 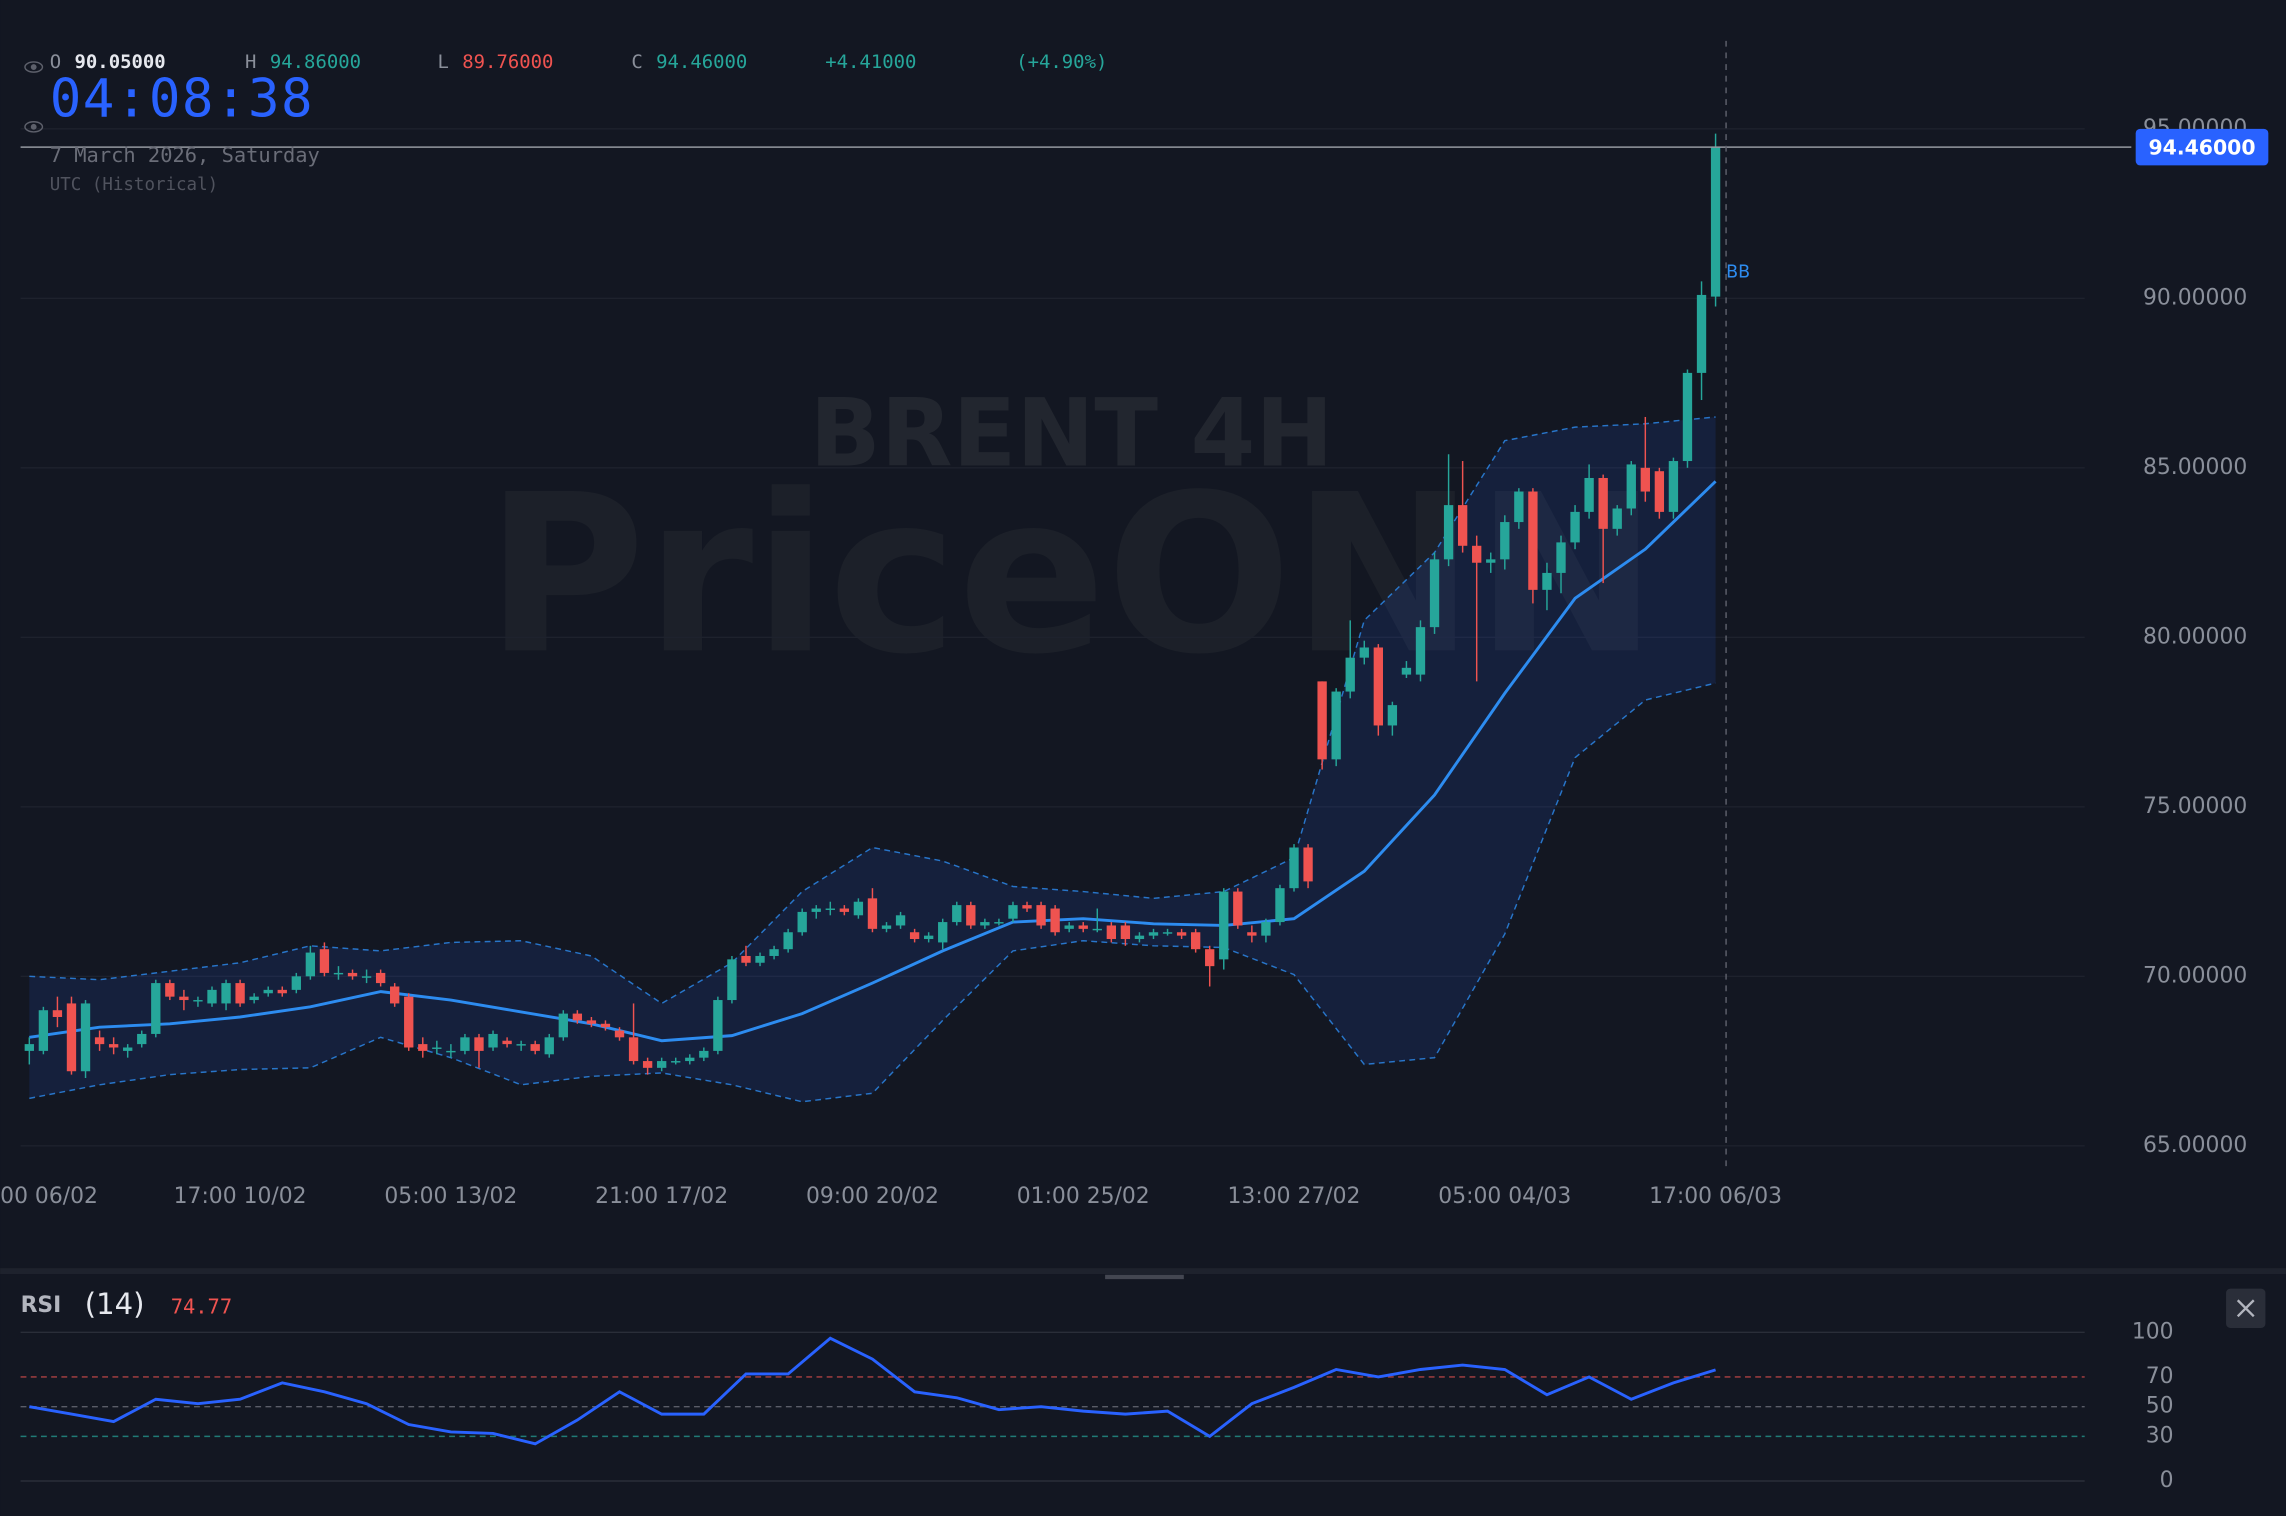 I want to click on change-pct: (+4.90%), so click(x=1061, y=62).